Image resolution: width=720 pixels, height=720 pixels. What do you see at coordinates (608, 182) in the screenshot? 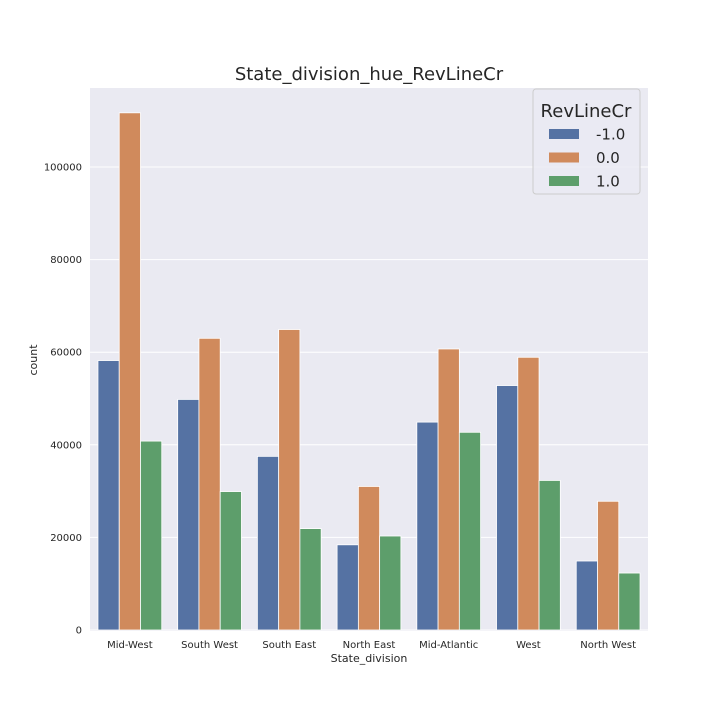
I see `legend-label: 1.0` at bounding box center [608, 182].